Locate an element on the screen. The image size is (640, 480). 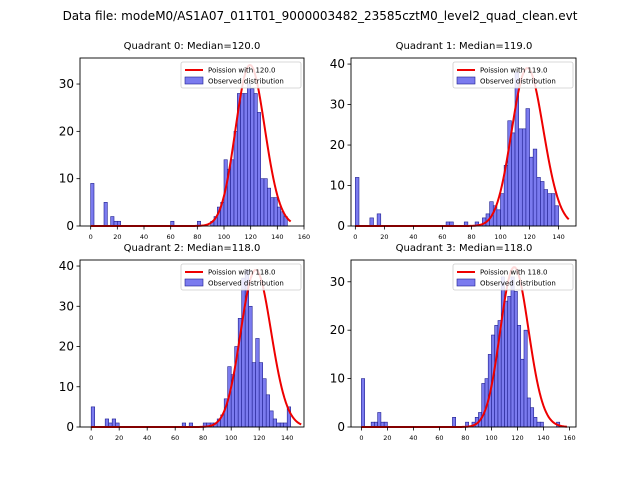
quadrant-3-poisson-layer is located at coordinates (464, 347).